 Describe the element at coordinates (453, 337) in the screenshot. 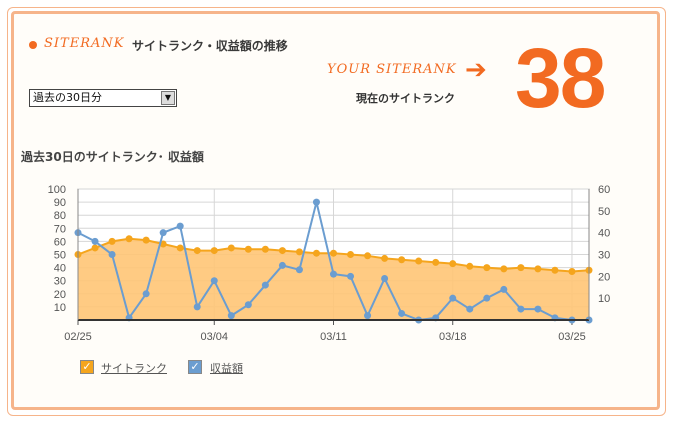

I see `x-tick-label: 03/18` at that location.